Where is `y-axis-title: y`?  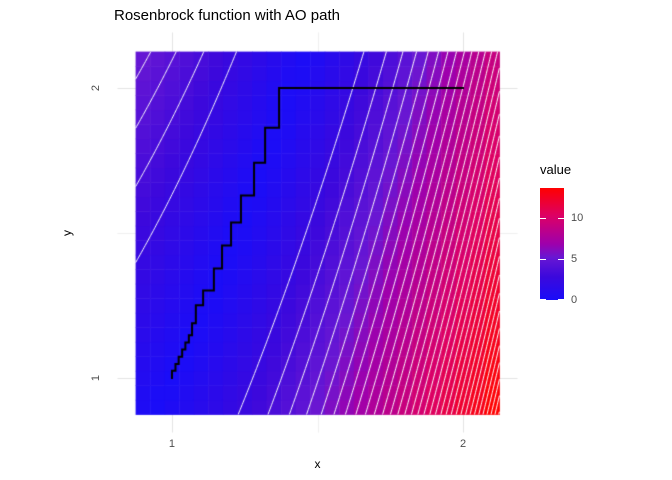 y-axis-title: y is located at coordinates (67, 232).